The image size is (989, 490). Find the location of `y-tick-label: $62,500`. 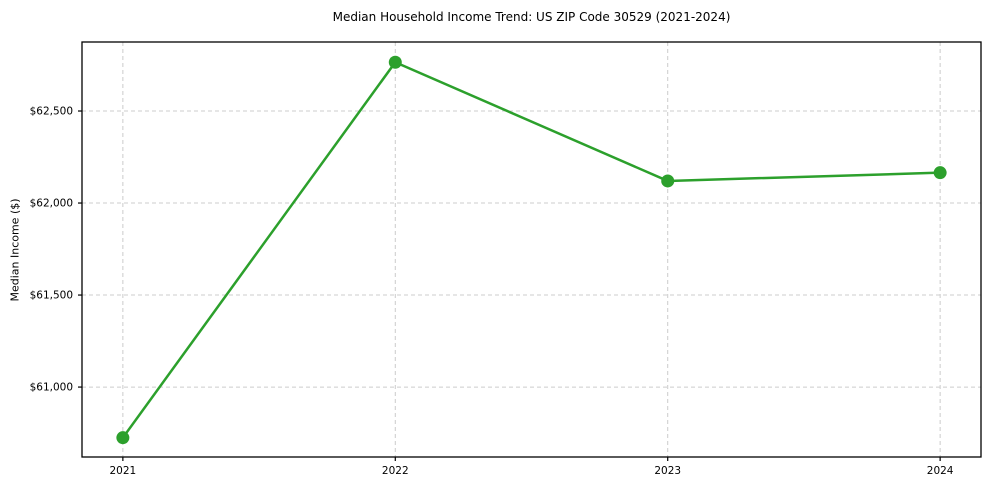

y-tick-label: $62,500 is located at coordinates (51, 112).